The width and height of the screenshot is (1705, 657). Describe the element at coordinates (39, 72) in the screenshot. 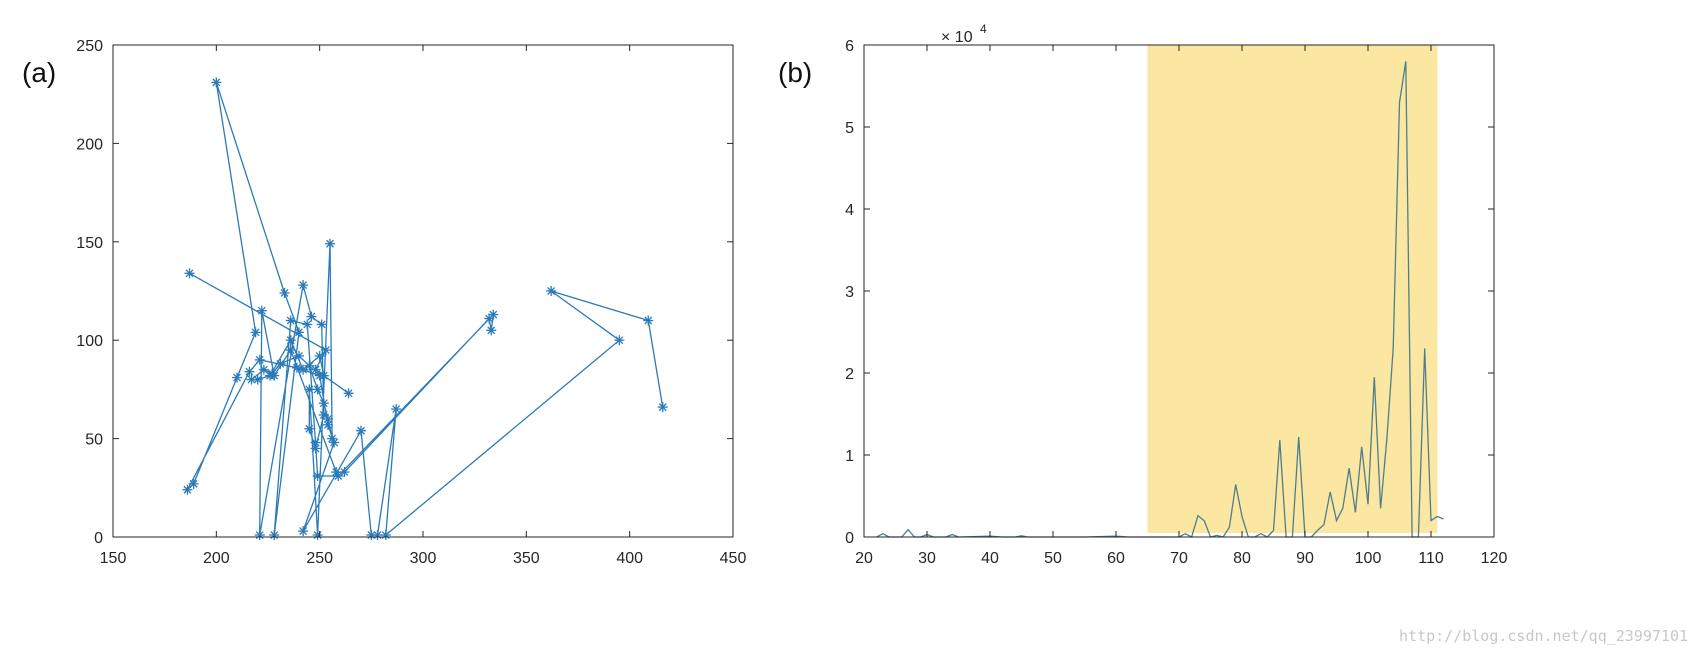

I see `panel-a-label: (a)` at that location.